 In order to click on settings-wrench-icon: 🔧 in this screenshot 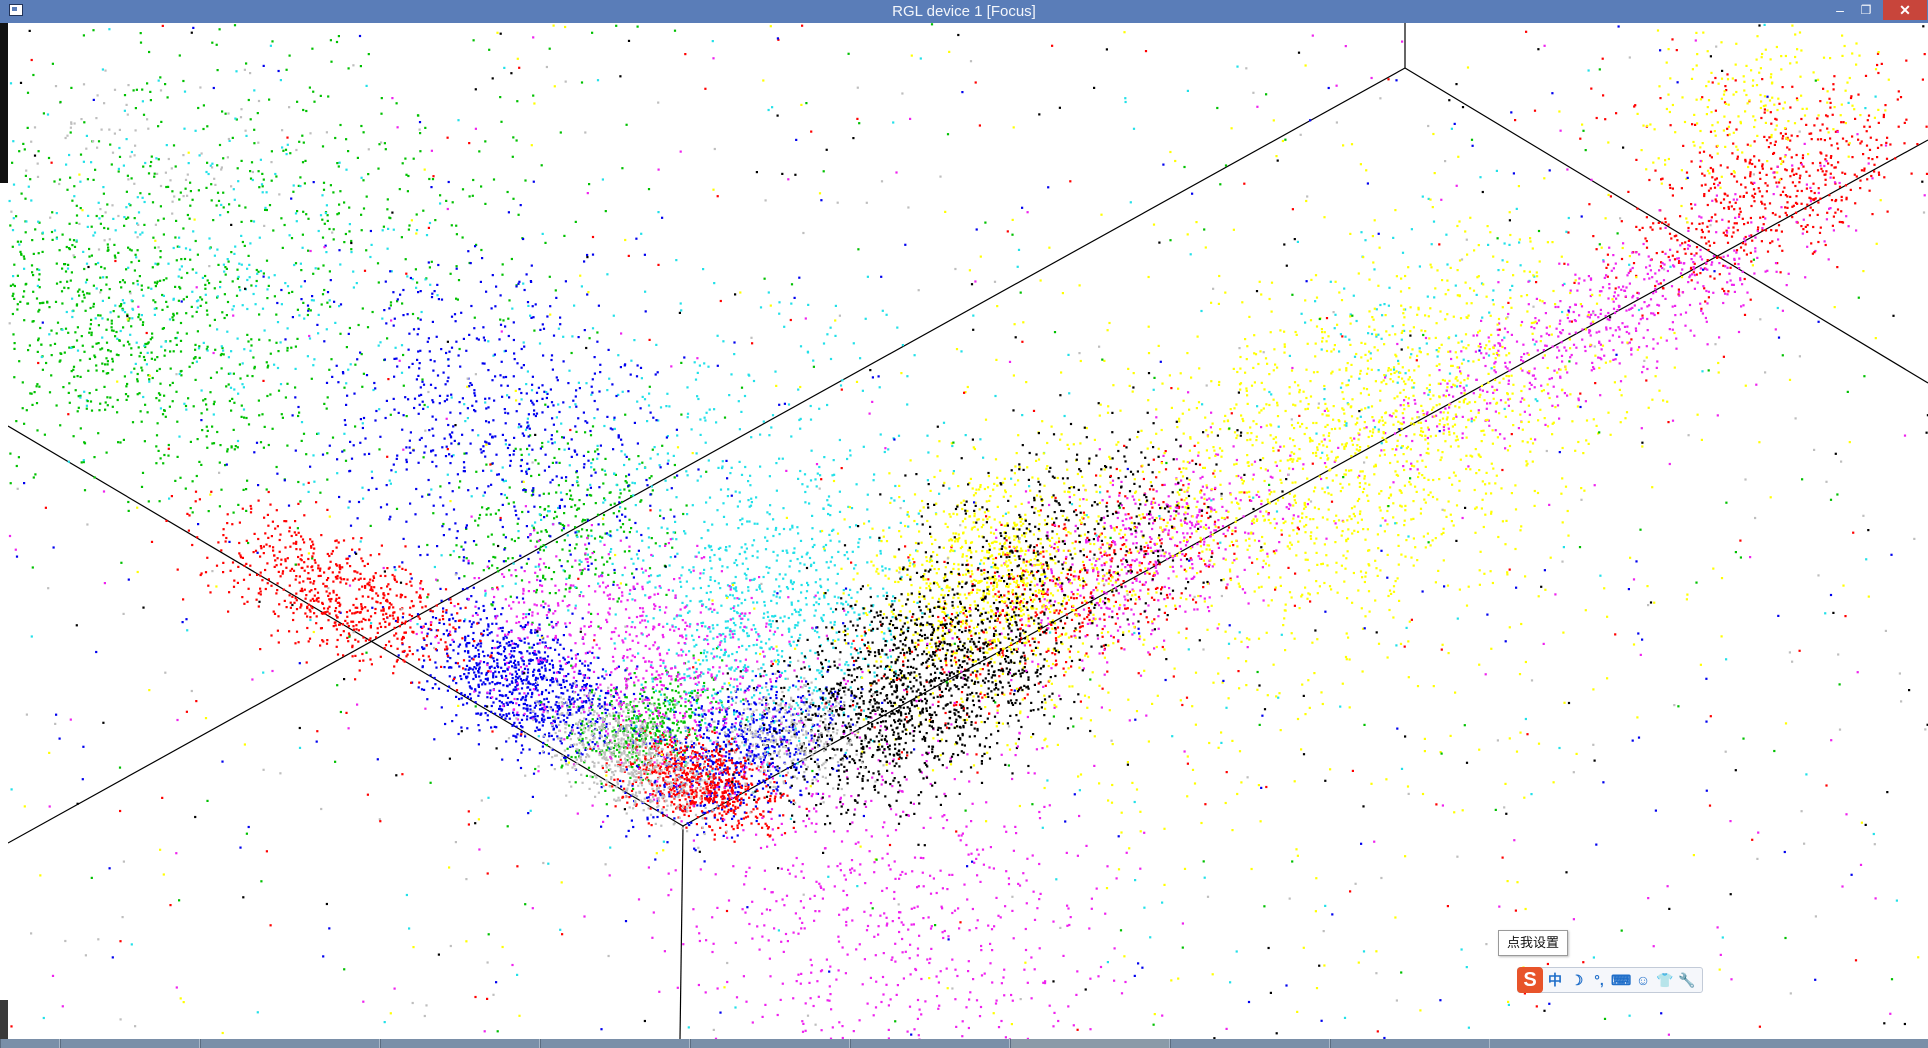, I will do `click(1687, 980)`.